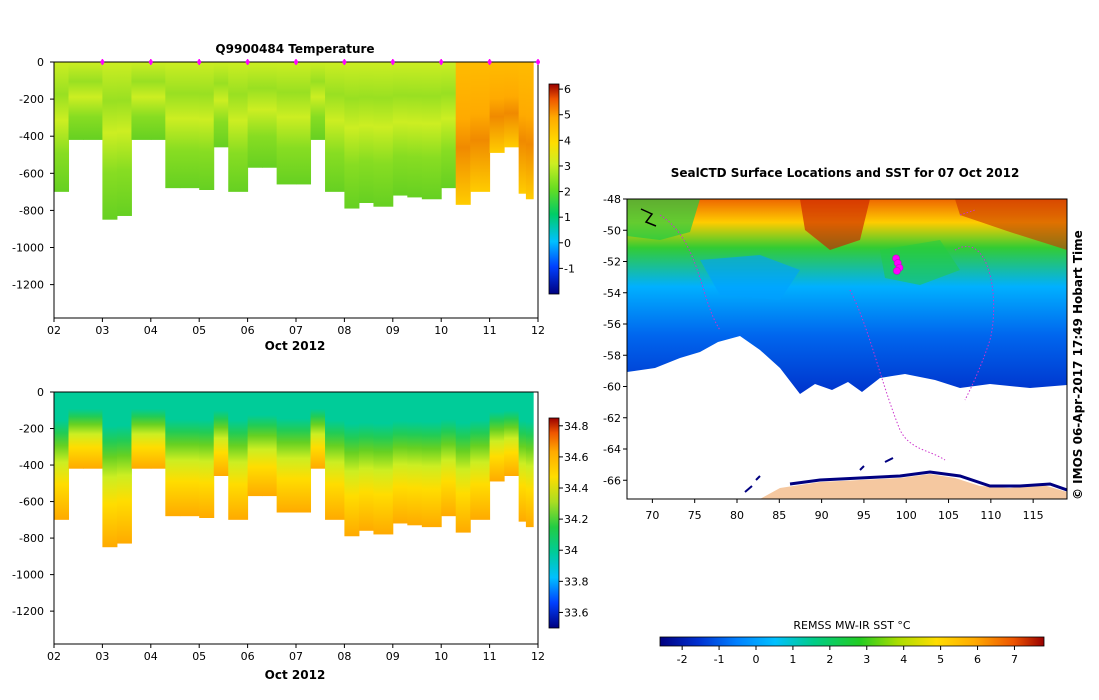 Image resolution: width=1099 pixels, height=700 pixels. I want to click on coastal-ice-edge, so click(928, 481).